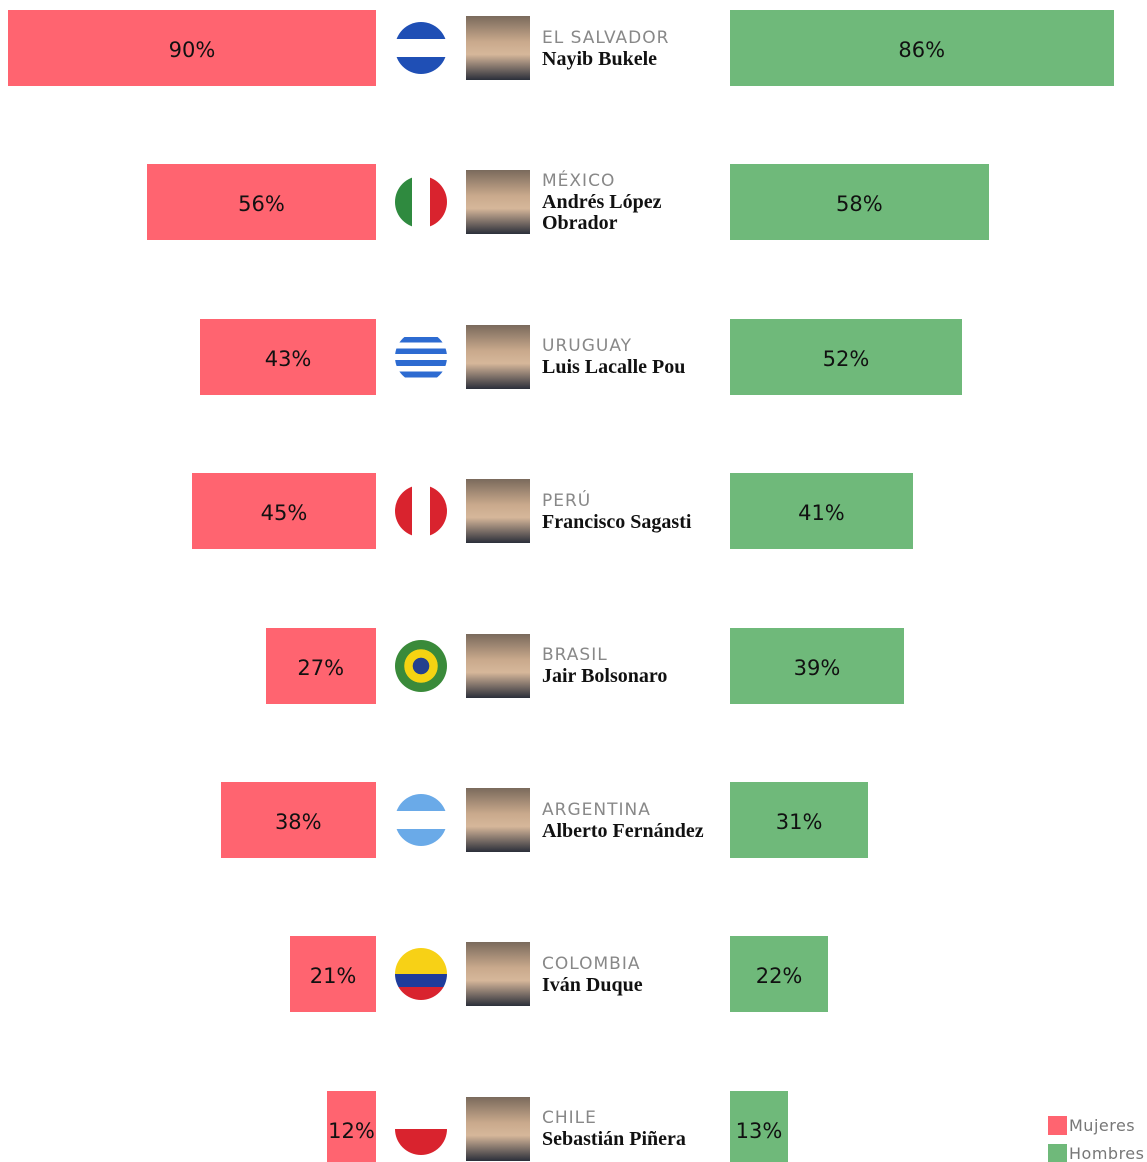  I want to click on bar: 90%, so click(191, 48).